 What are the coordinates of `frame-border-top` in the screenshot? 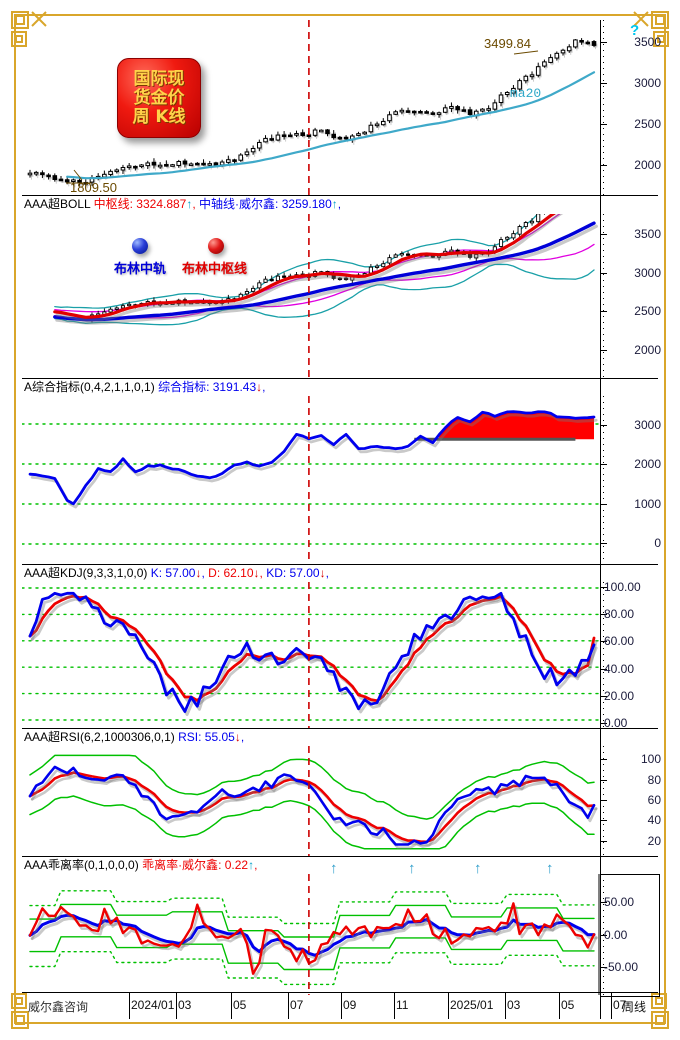 It's located at (340, 15).